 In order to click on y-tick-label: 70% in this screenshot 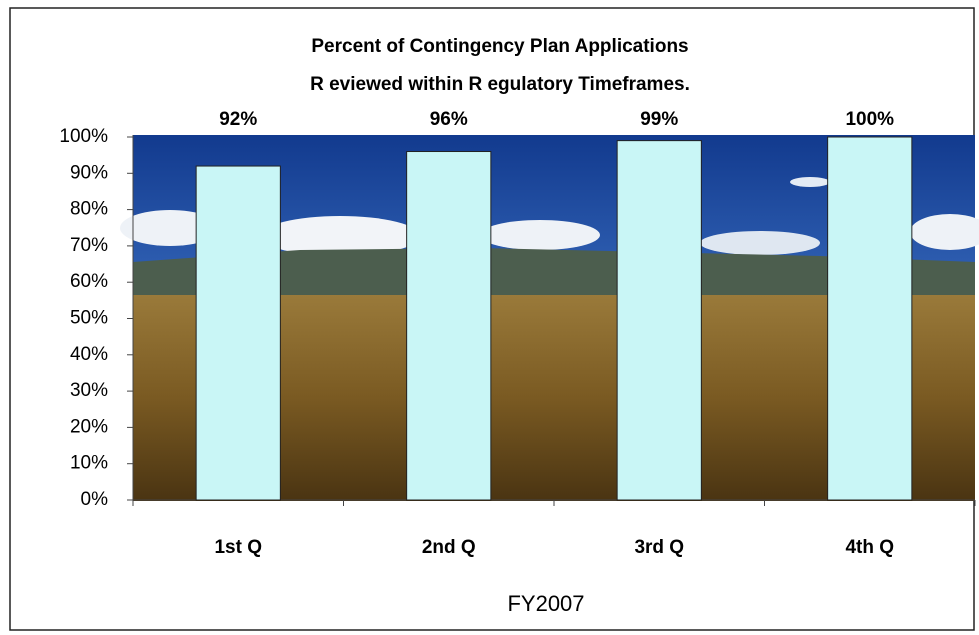, I will do `click(89, 245)`.